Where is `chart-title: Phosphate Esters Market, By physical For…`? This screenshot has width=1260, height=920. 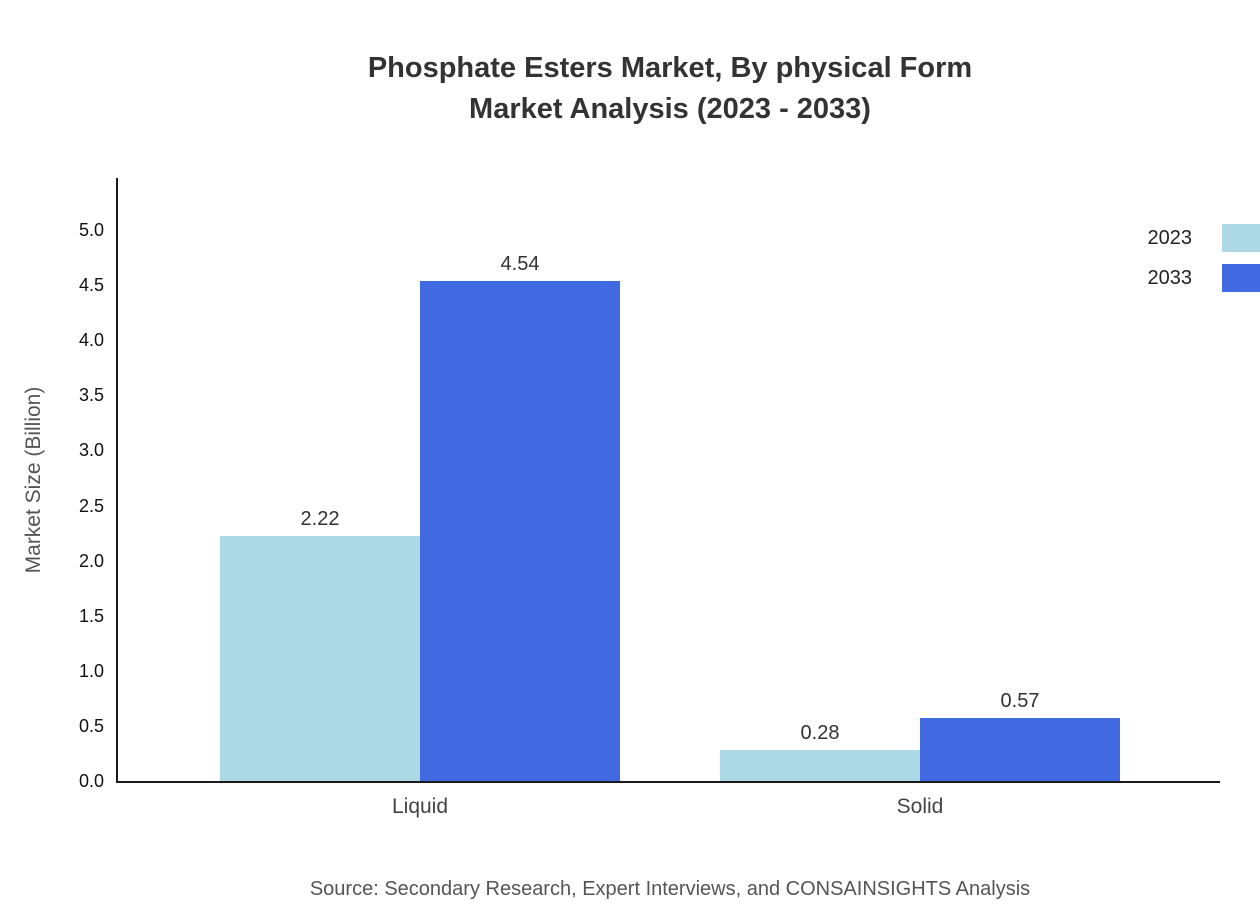
chart-title: Phosphate Esters Market, By physical For… is located at coordinates (670, 89).